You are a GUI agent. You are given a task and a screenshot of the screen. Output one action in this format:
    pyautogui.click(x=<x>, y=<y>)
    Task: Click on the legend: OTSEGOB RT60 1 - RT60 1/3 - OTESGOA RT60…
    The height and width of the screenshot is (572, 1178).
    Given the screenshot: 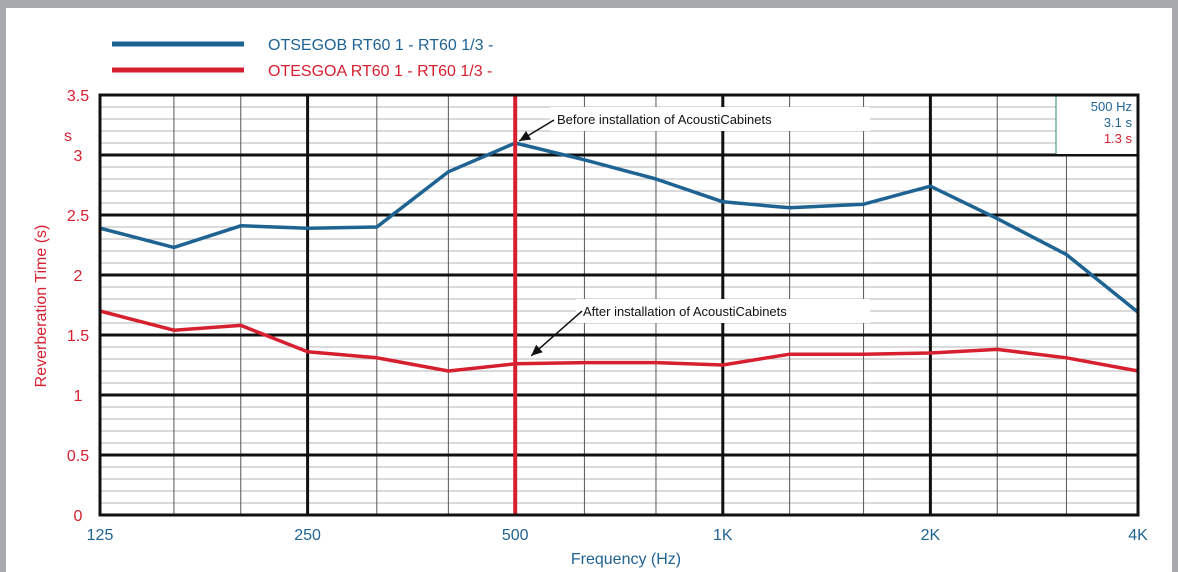 What is the action you would take?
    pyautogui.click(x=302, y=58)
    